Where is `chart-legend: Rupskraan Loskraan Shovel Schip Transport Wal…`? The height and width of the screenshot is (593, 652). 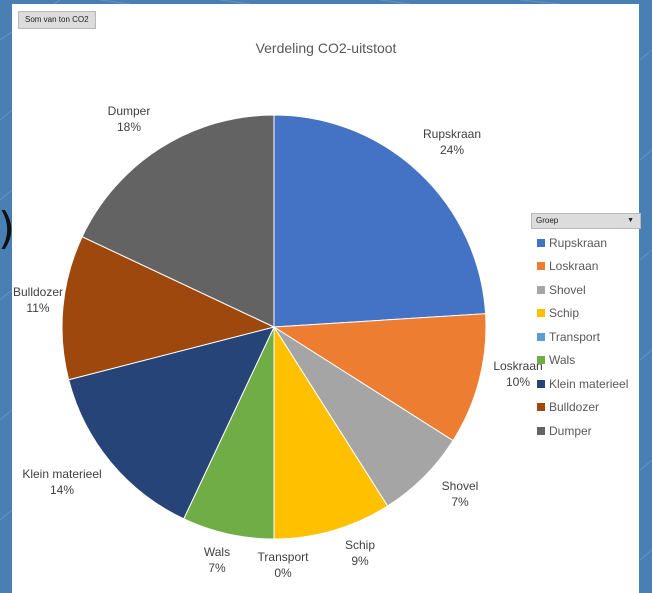 chart-legend: Rupskraan Loskraan Shovel Schip Transport Wal… is located at coordinates (592, 337).